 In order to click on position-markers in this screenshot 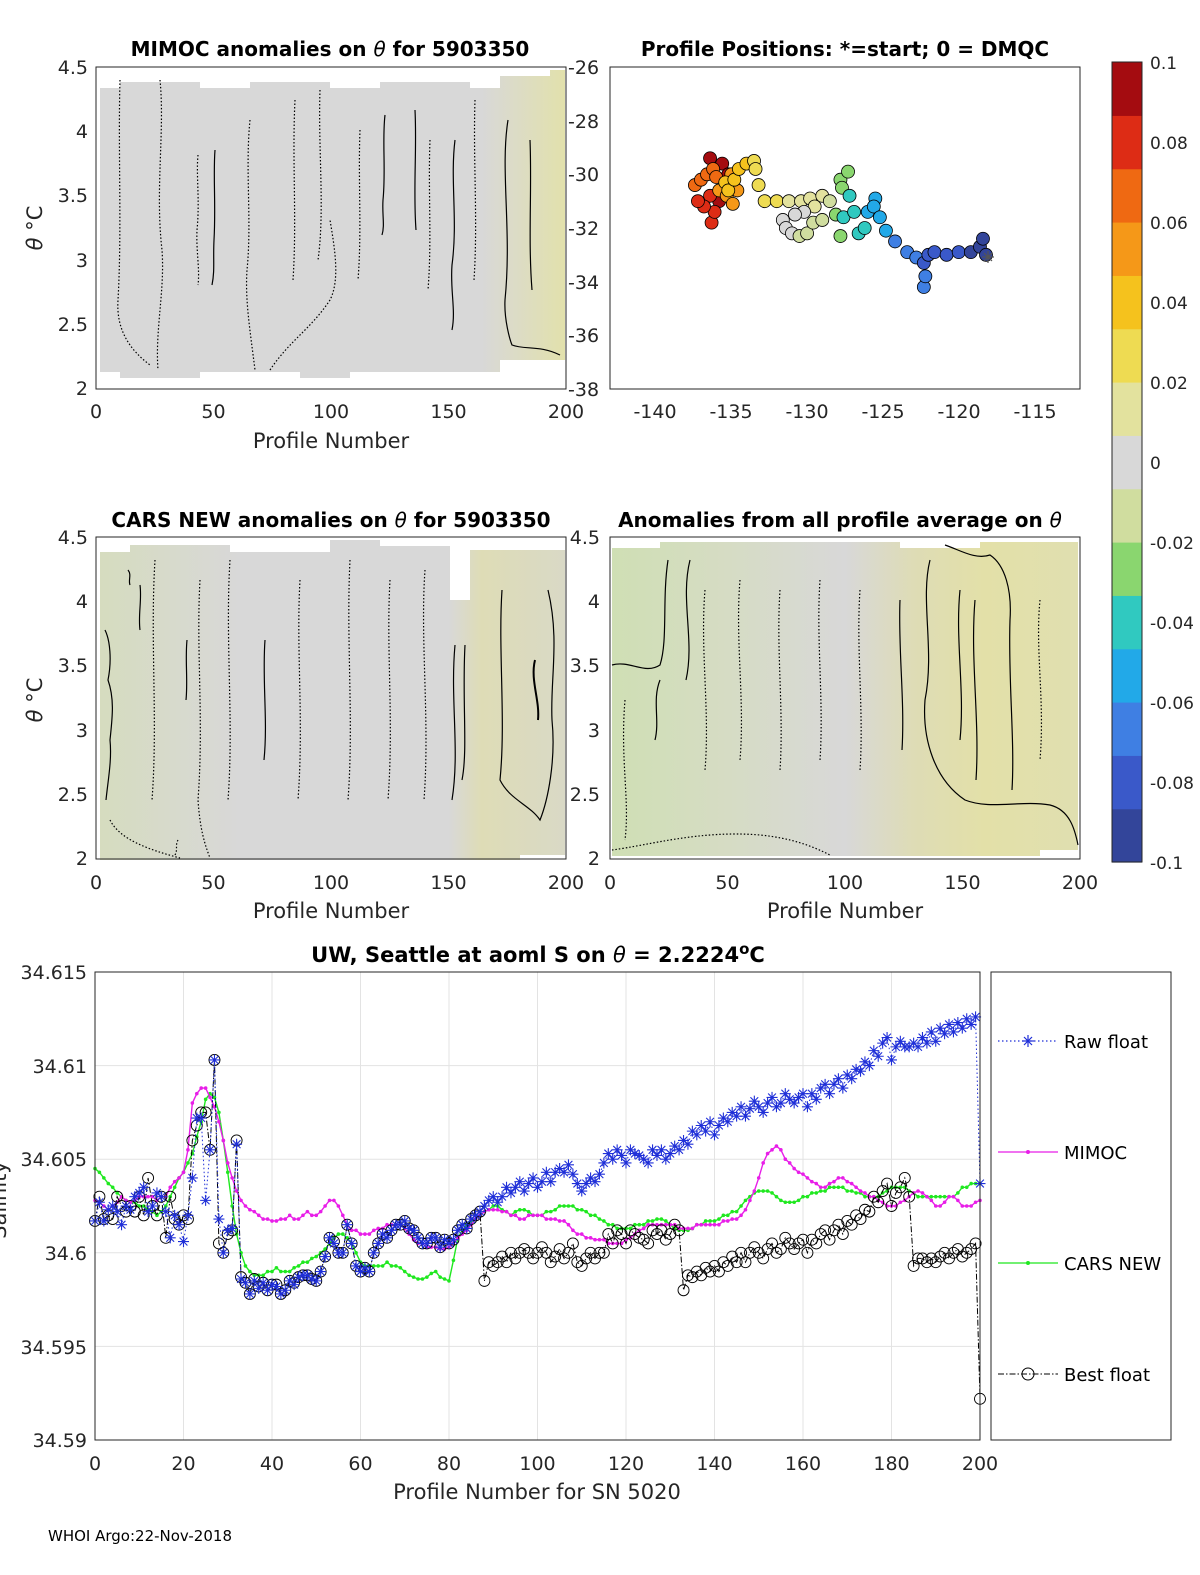, I will do `click(840, 222)`.